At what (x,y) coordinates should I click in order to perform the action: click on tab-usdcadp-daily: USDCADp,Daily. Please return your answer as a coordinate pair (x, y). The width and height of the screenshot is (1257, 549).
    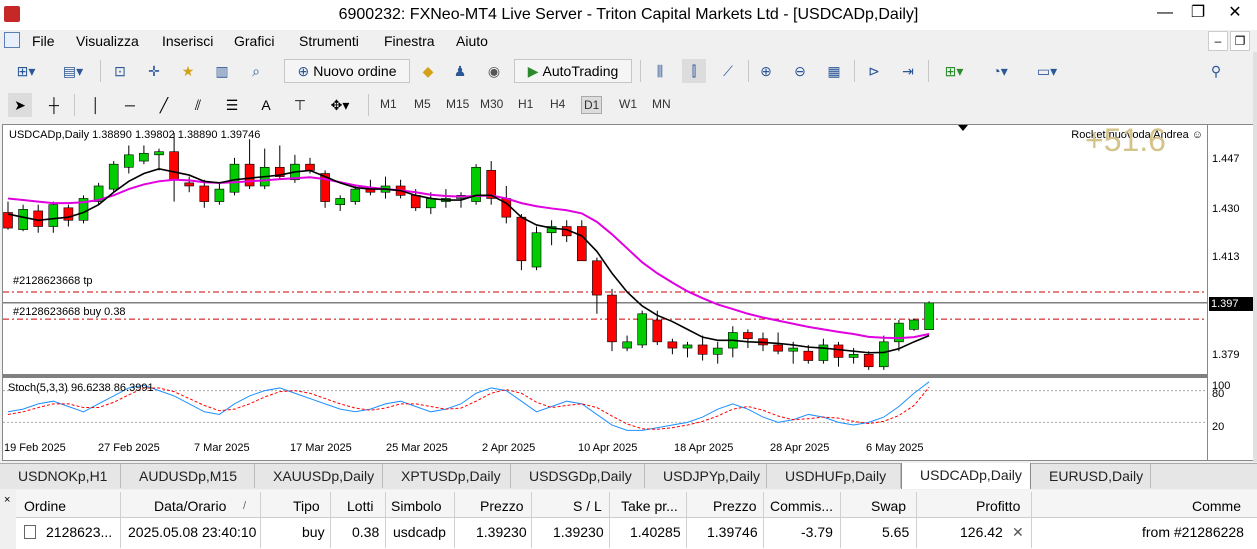
    Looking at the image, I should click on (966, 476).